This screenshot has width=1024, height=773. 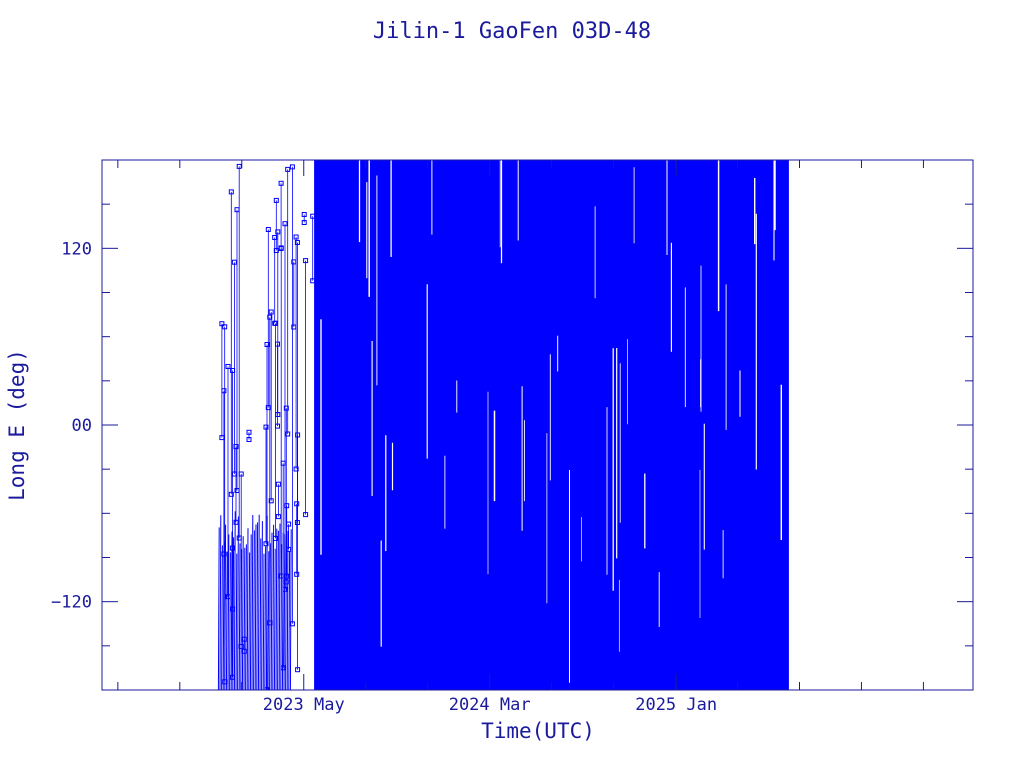 I want to click on x-tick-label: 2023 May, so click(x=304, y=705).